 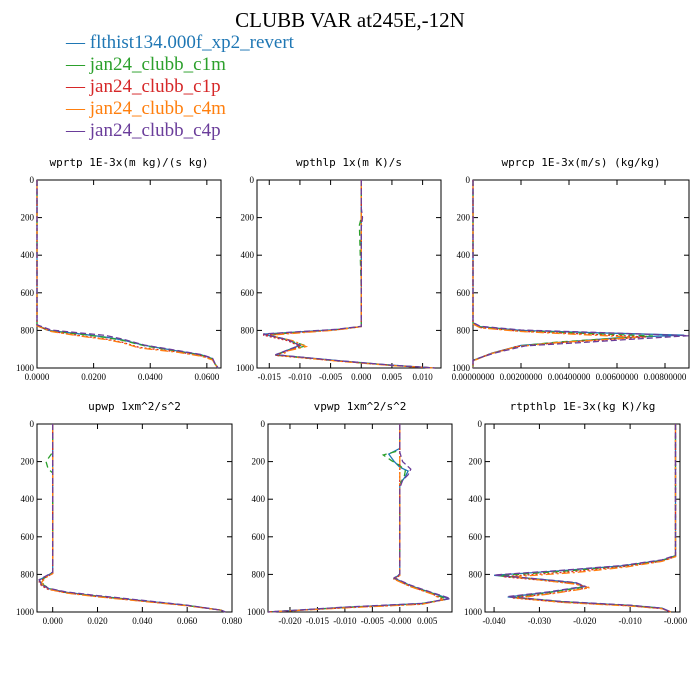 I want to click on legend-entry-4: — jan24_clubb_c4m, so click(x=146, y=109).